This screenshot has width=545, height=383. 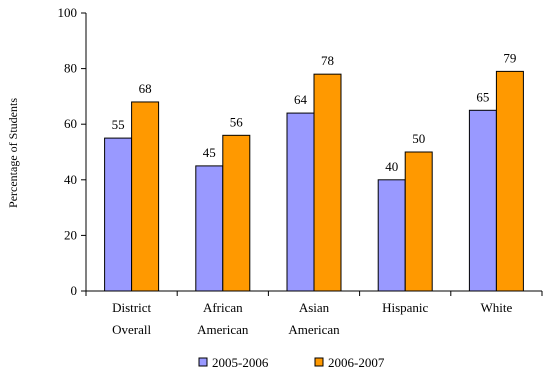 What do you see at coordinates (223, 307) in the screenshot?
I see `x-tick-label: African` at bounding box center [223, 307].